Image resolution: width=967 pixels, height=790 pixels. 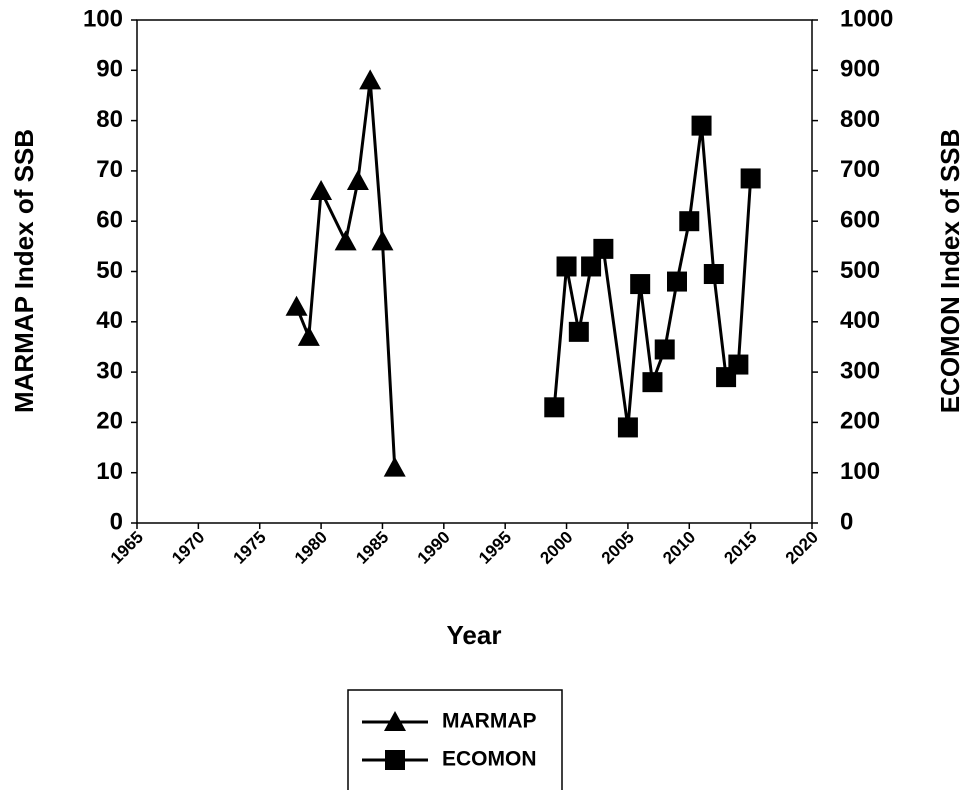 I want to click on y-tick-label: 100, so click(x=103, y=18).